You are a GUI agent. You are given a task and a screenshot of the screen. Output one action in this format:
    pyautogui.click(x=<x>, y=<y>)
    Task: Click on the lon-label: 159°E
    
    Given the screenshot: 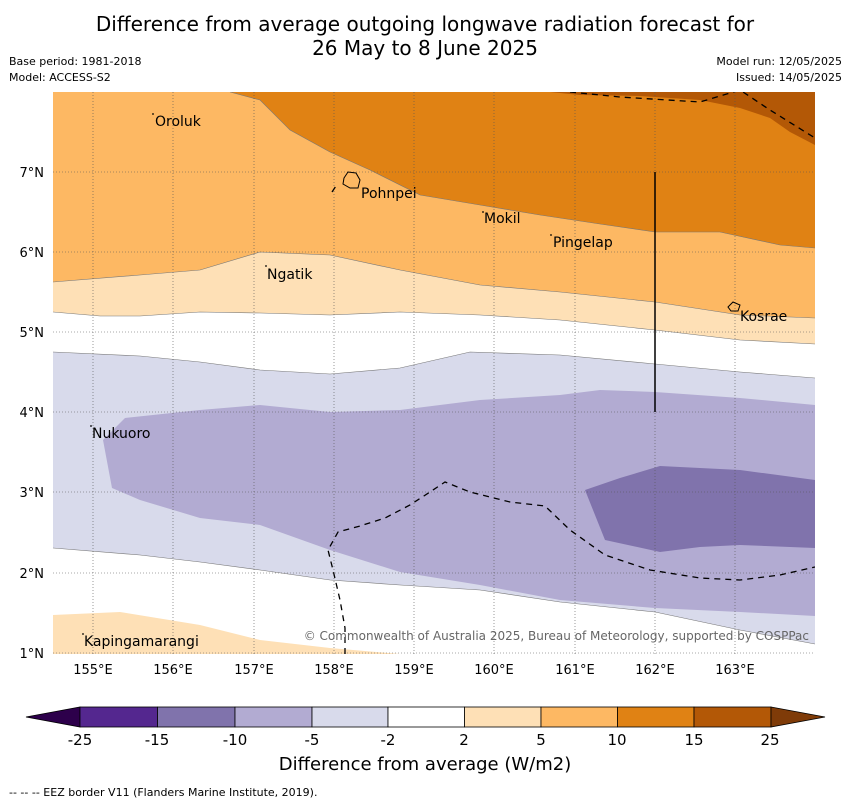 What is the action you would take?
    pyautogui.click(x=414, y=670)
    